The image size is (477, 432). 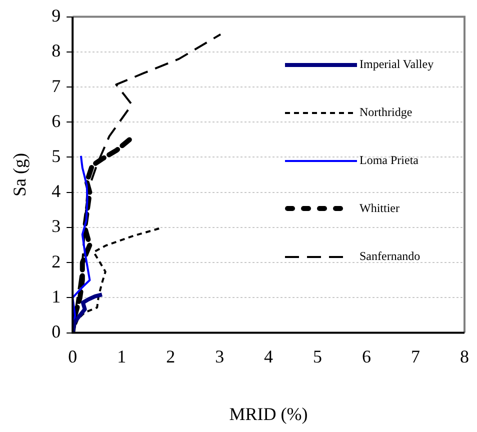 I want to click on y-tick-label: 0, so click(x=56, y=332).